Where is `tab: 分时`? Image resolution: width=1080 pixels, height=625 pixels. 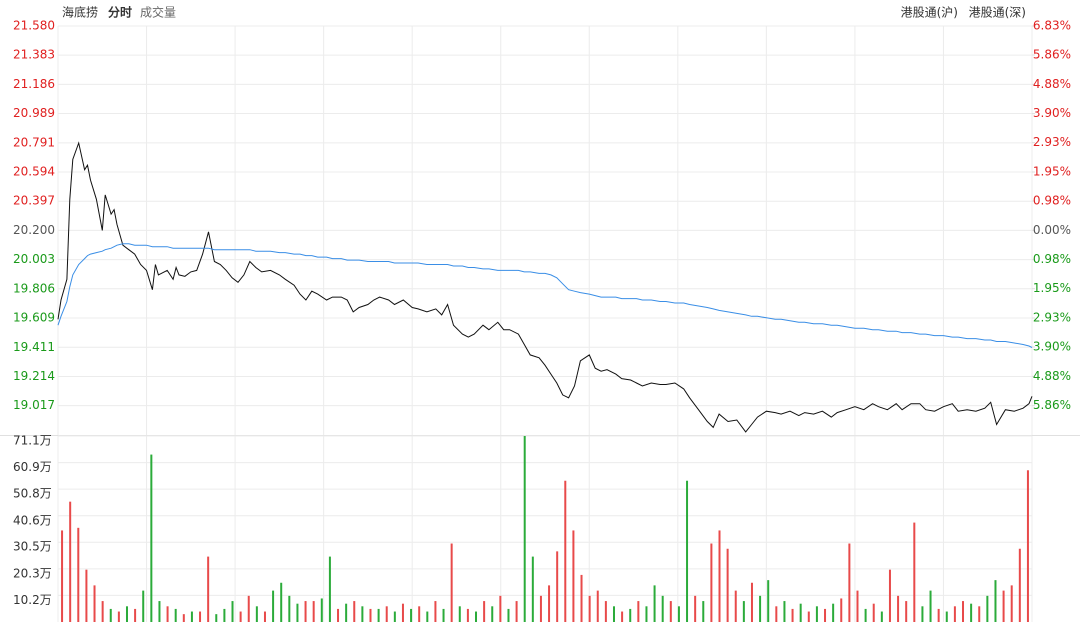 tab: 分时 is located at coordinates (120, 12).